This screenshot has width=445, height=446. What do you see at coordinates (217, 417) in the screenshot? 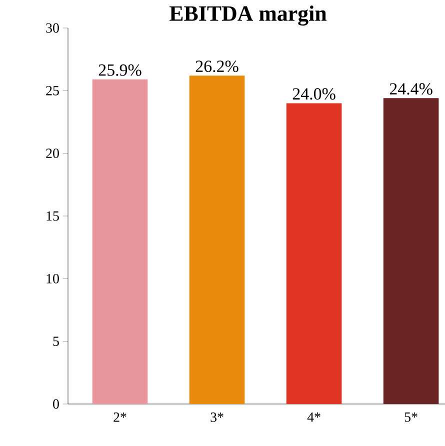
I see `x-tick-label: 3*` at bounding box center [217, 417].